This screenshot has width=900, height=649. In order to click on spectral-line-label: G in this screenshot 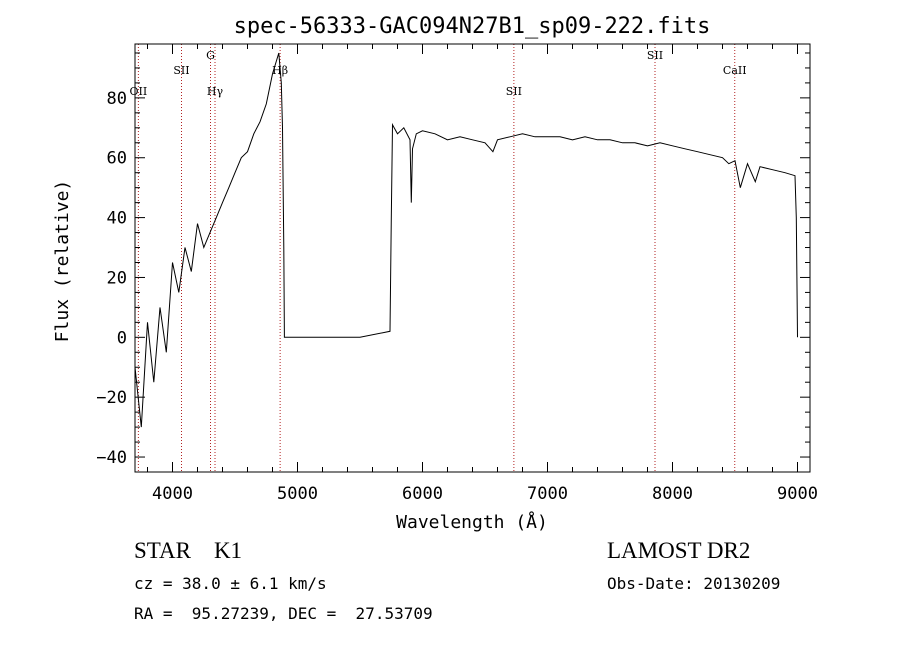, I will do `click(210, 55)`.